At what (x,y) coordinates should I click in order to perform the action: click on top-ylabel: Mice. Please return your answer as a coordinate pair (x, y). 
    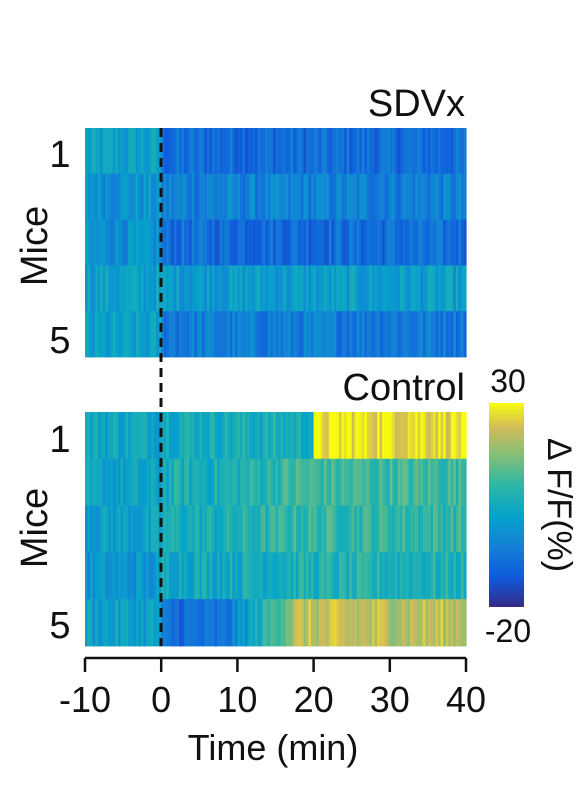
    Looking at the image, I should click on (35, 246).